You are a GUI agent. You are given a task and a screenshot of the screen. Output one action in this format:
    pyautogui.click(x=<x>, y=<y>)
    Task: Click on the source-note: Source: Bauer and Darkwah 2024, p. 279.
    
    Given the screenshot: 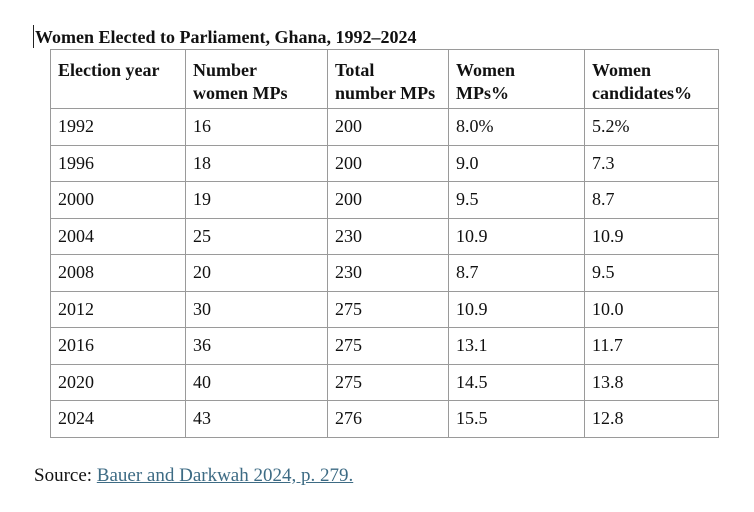 What is the action you would take?
    pyautogui.click(x=193, y=476)
    